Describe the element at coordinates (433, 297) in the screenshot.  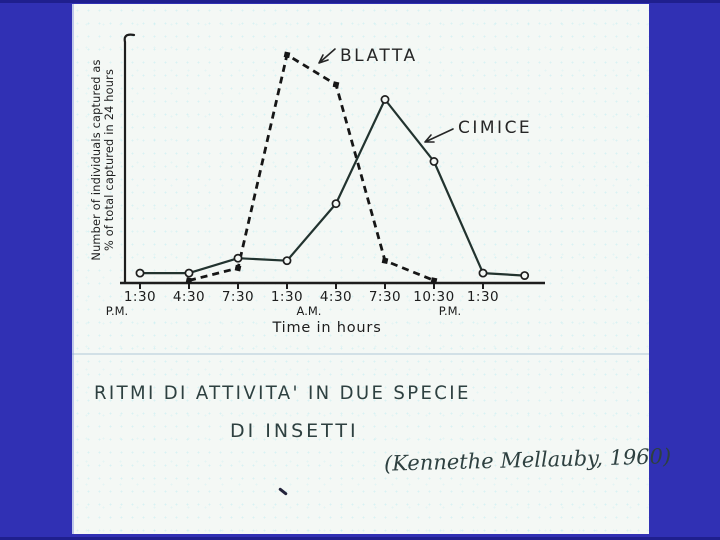
I see `x-tick-label: 10:30` at that location.